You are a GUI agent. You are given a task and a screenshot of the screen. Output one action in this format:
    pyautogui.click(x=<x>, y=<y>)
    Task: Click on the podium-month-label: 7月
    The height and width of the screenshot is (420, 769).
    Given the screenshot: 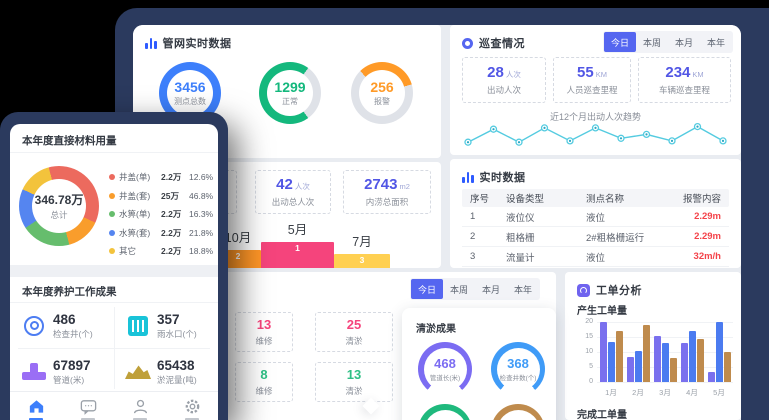 What is the action you would take?
    pyautogui.click(x=362, y=242)
    